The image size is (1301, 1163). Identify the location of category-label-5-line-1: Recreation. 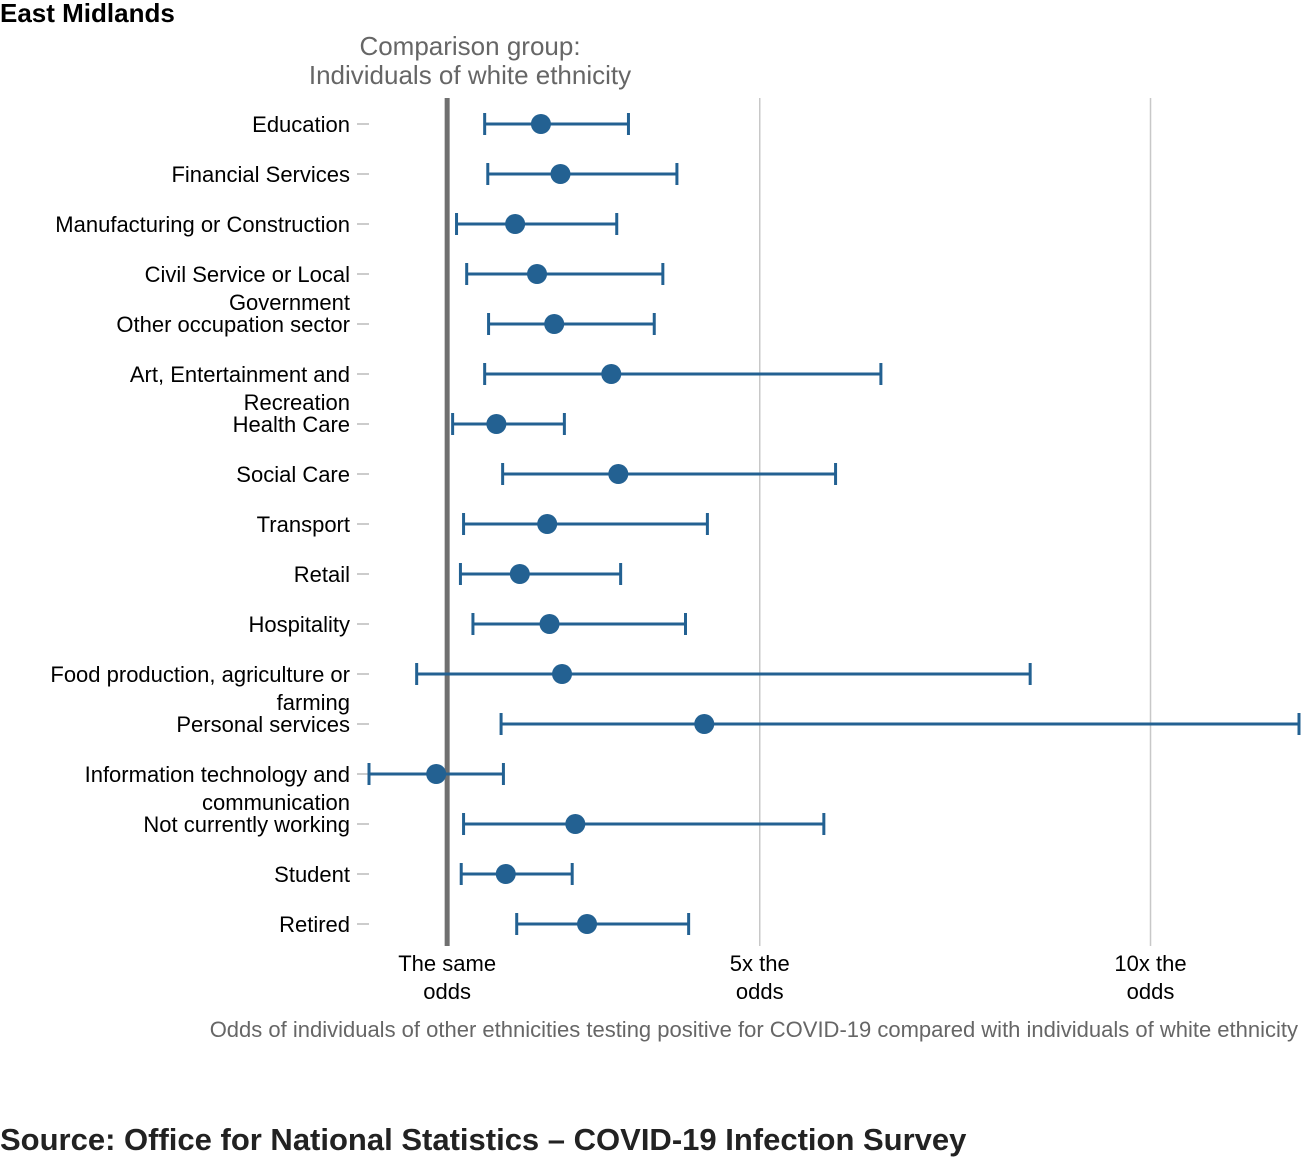
(297, 402).